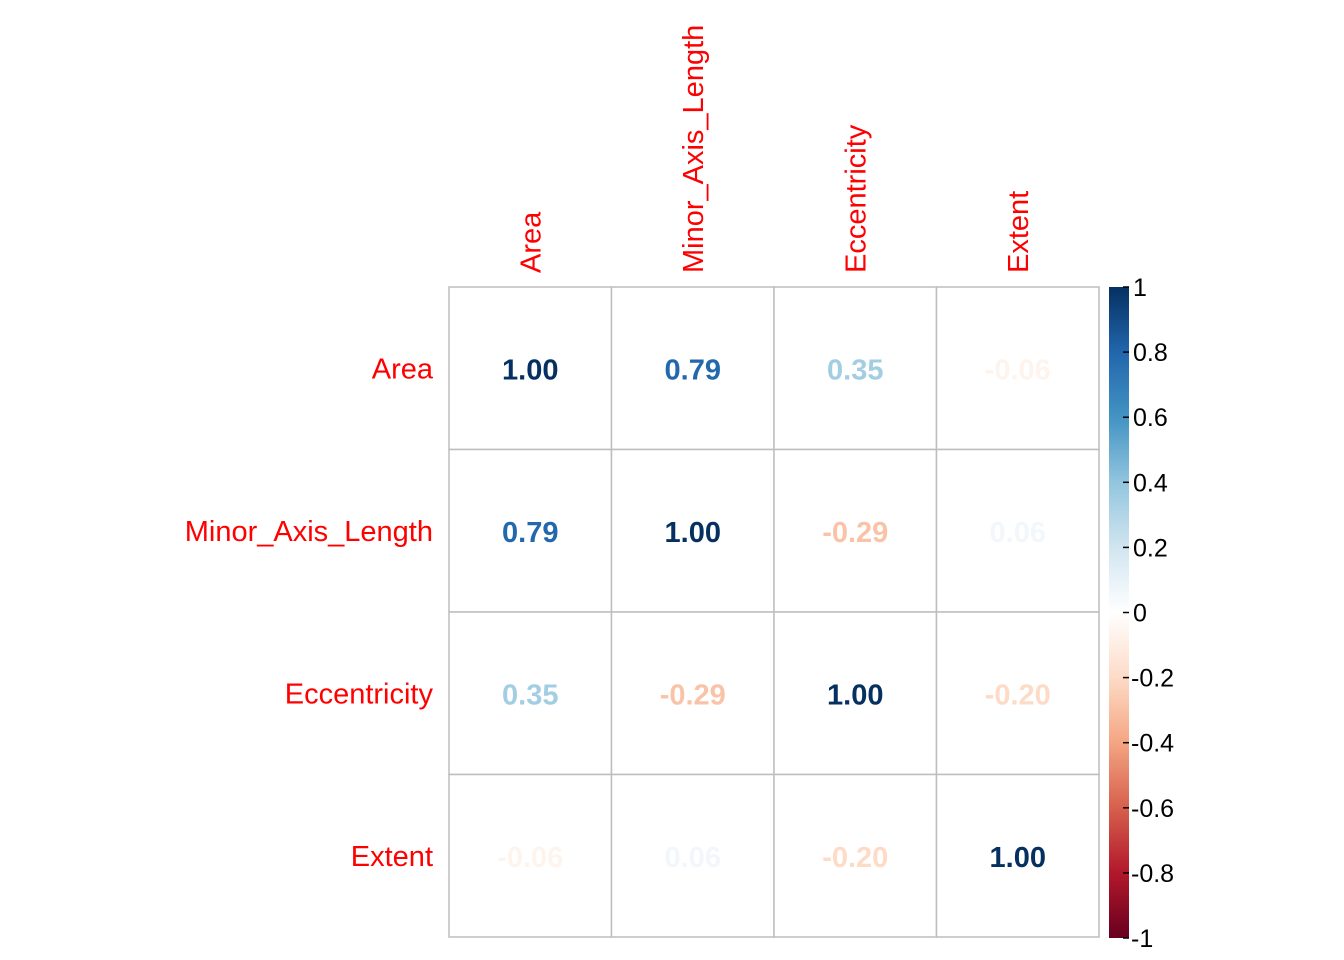 This screenshot has height=960, width=1344. Describe the element at coordinates (1152, 744) in the screenshot. I see `colorbar-tick-label: -0.4` at that location.